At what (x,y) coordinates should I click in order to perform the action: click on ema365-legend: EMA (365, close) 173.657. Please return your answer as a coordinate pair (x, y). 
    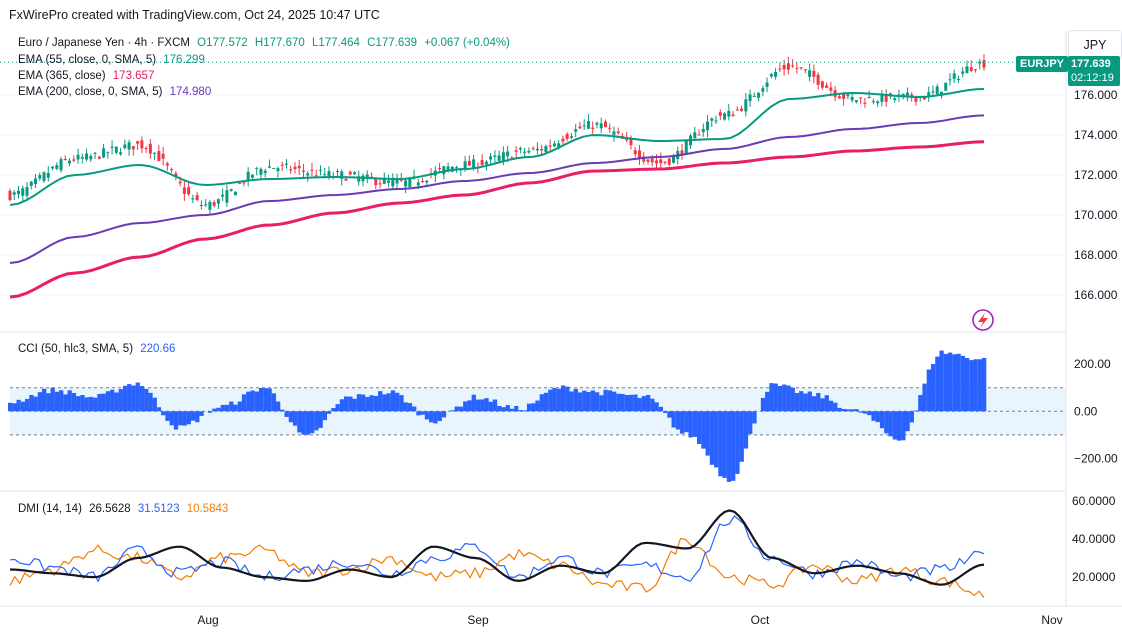
    Looking at the image, I should click on (86, 76).